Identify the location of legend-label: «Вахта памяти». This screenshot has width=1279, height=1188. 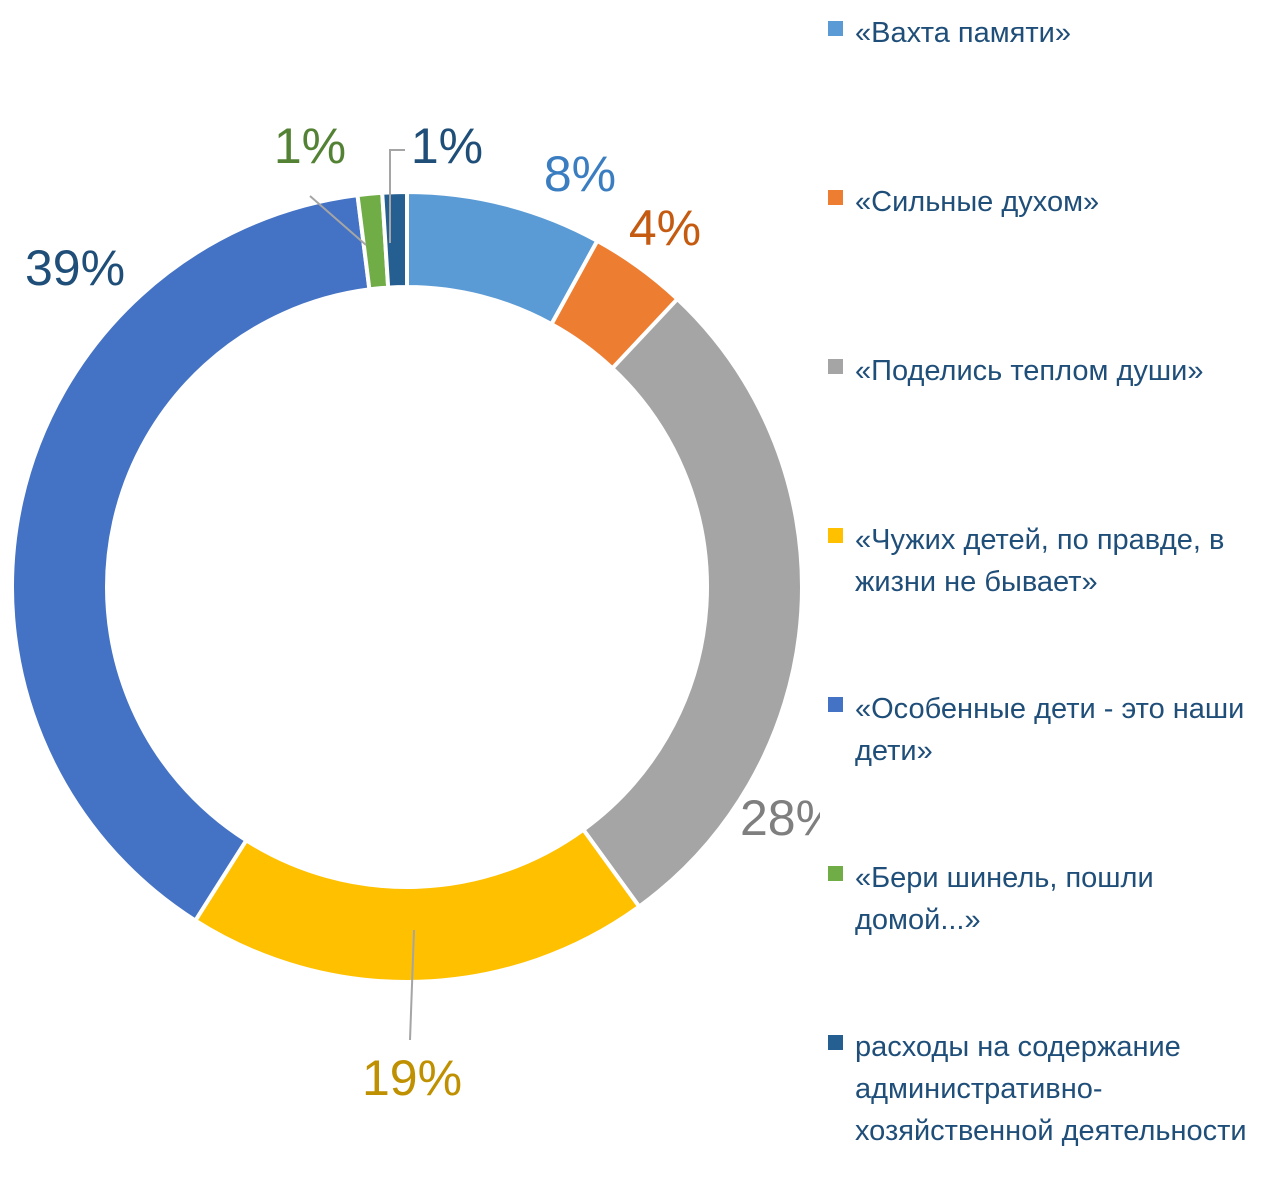
(963, 33).